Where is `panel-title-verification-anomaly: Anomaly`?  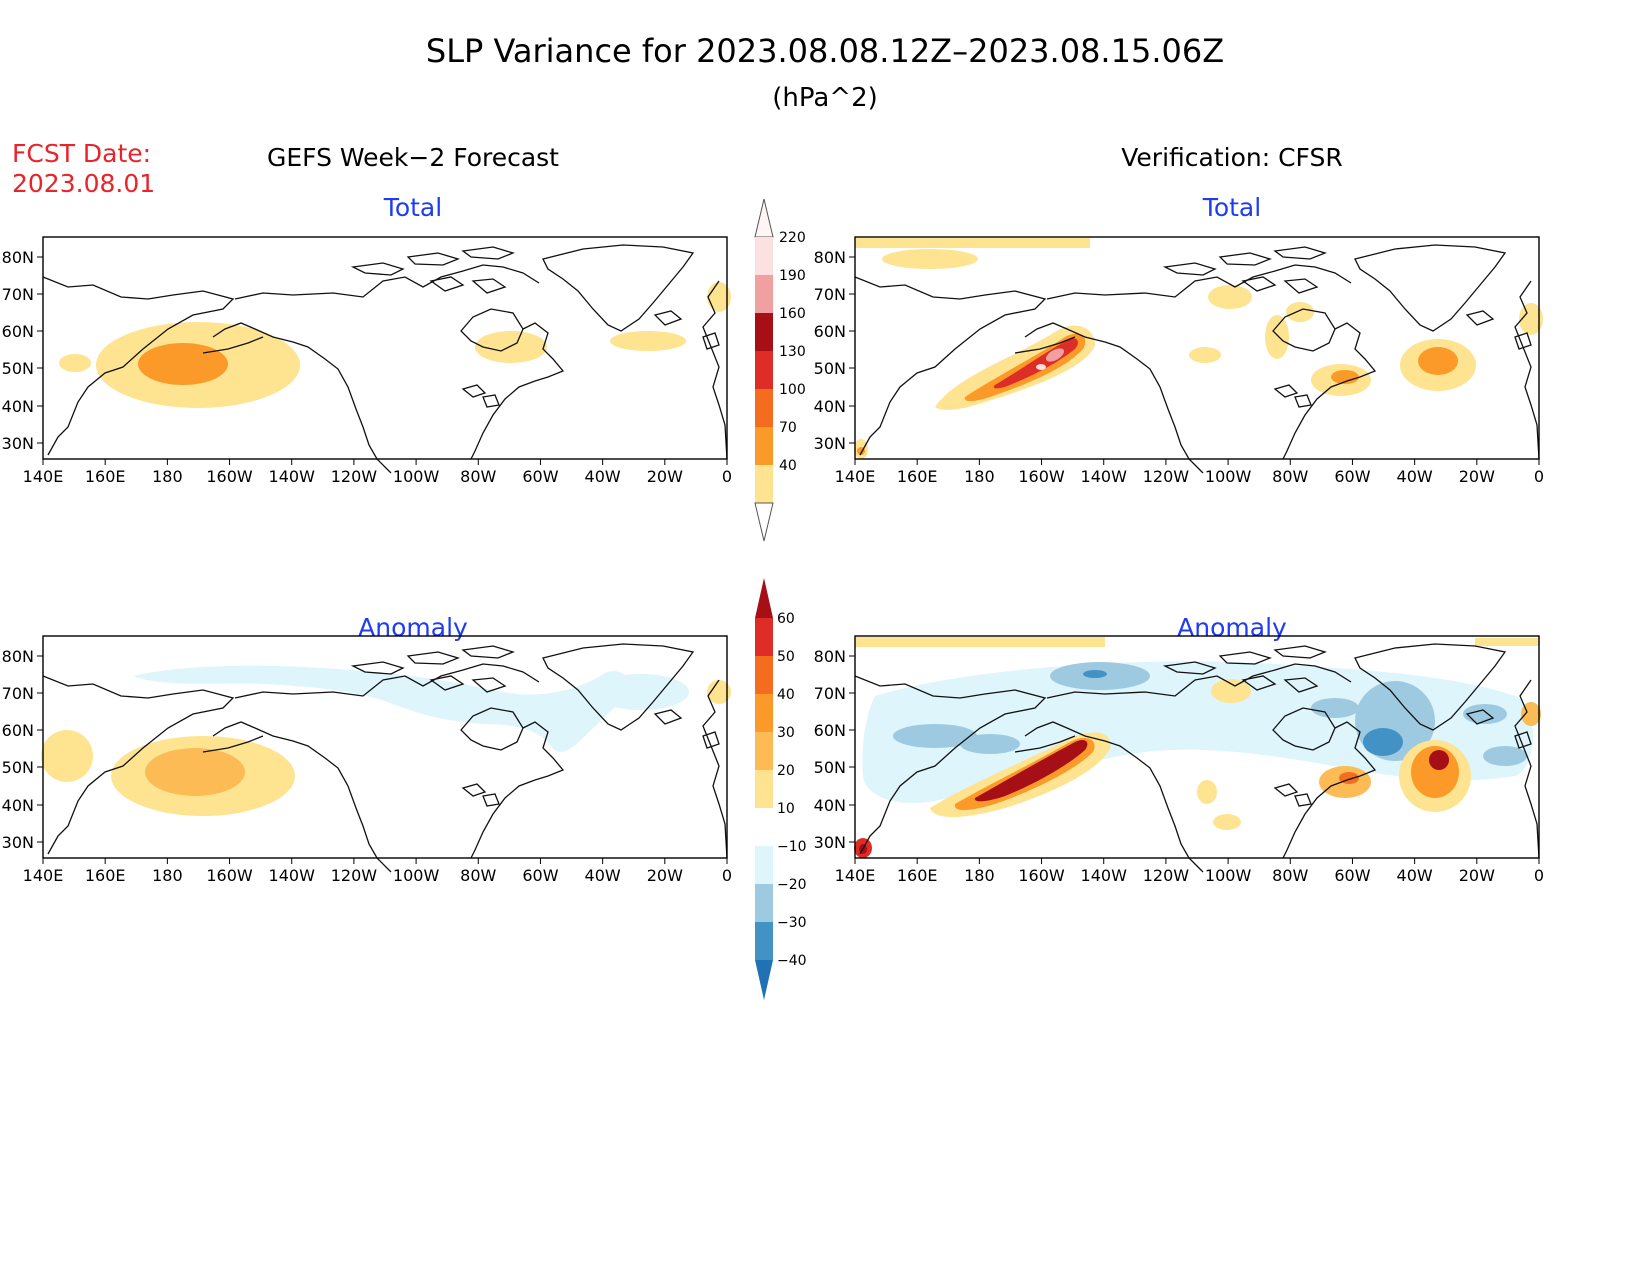 panel-title-verification-anomaly: Anomaly is located at coordinates (1232, 627).